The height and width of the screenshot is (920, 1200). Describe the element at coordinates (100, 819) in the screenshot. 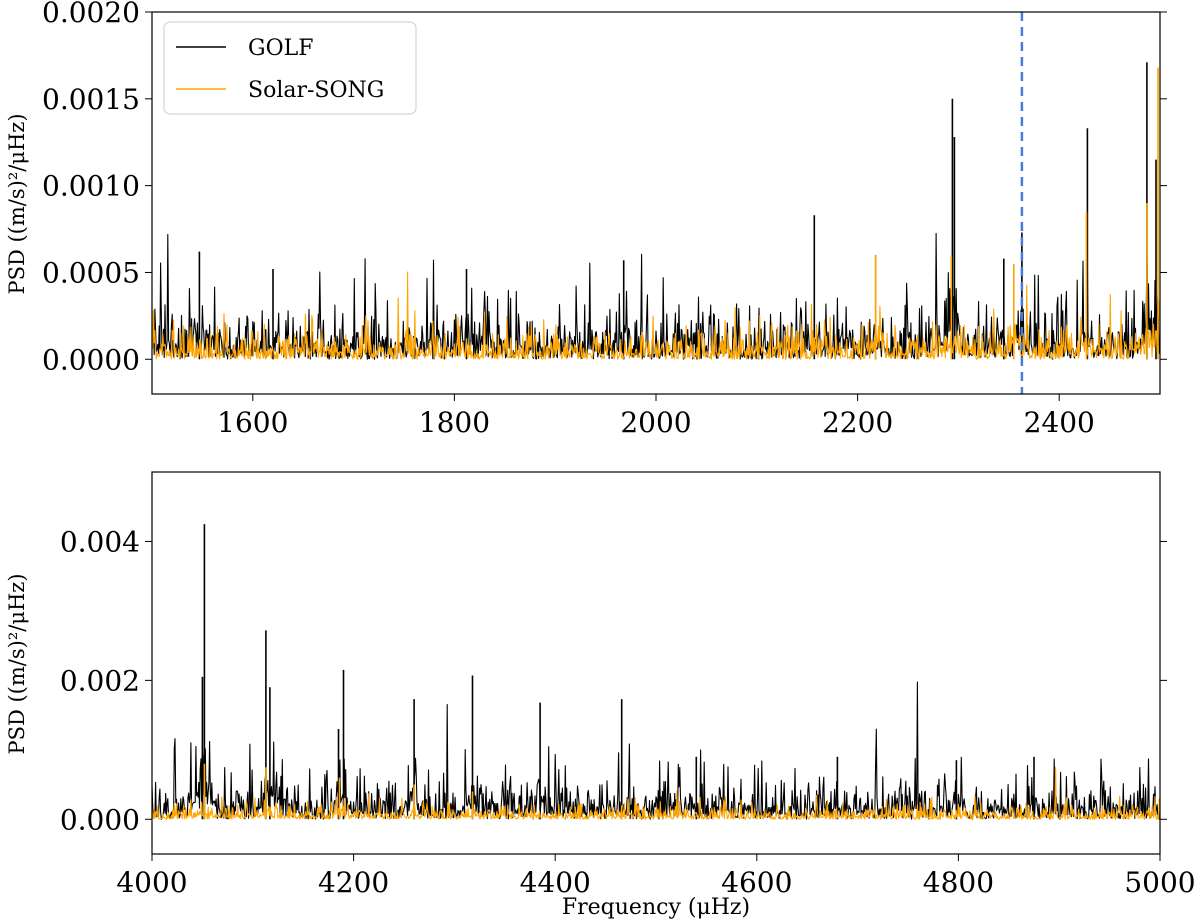

I see `y-tick-label-0.000: 0.000` at that location.